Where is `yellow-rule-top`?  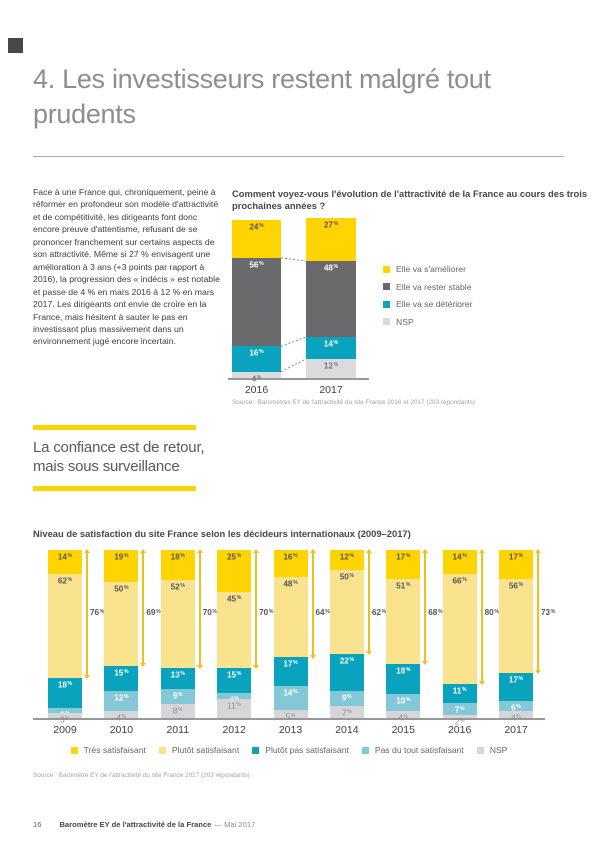 yellow-rule-top is located at coordinates (114, 427).